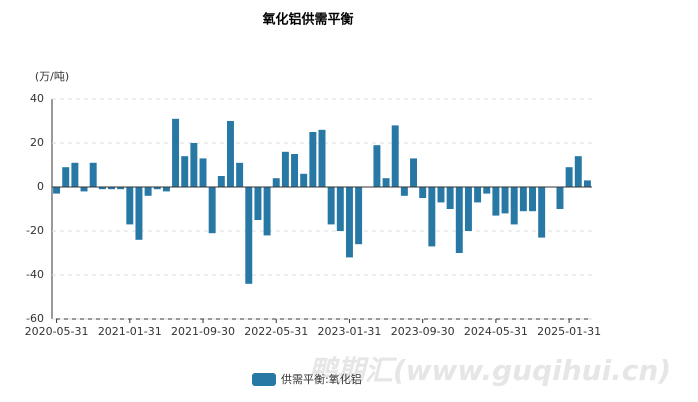 This screenshot has height=402, width=698. Describe the element at coordinates (349, 331) in the screenshot. I see `x-tick-label: 2023-01-31` at that location.